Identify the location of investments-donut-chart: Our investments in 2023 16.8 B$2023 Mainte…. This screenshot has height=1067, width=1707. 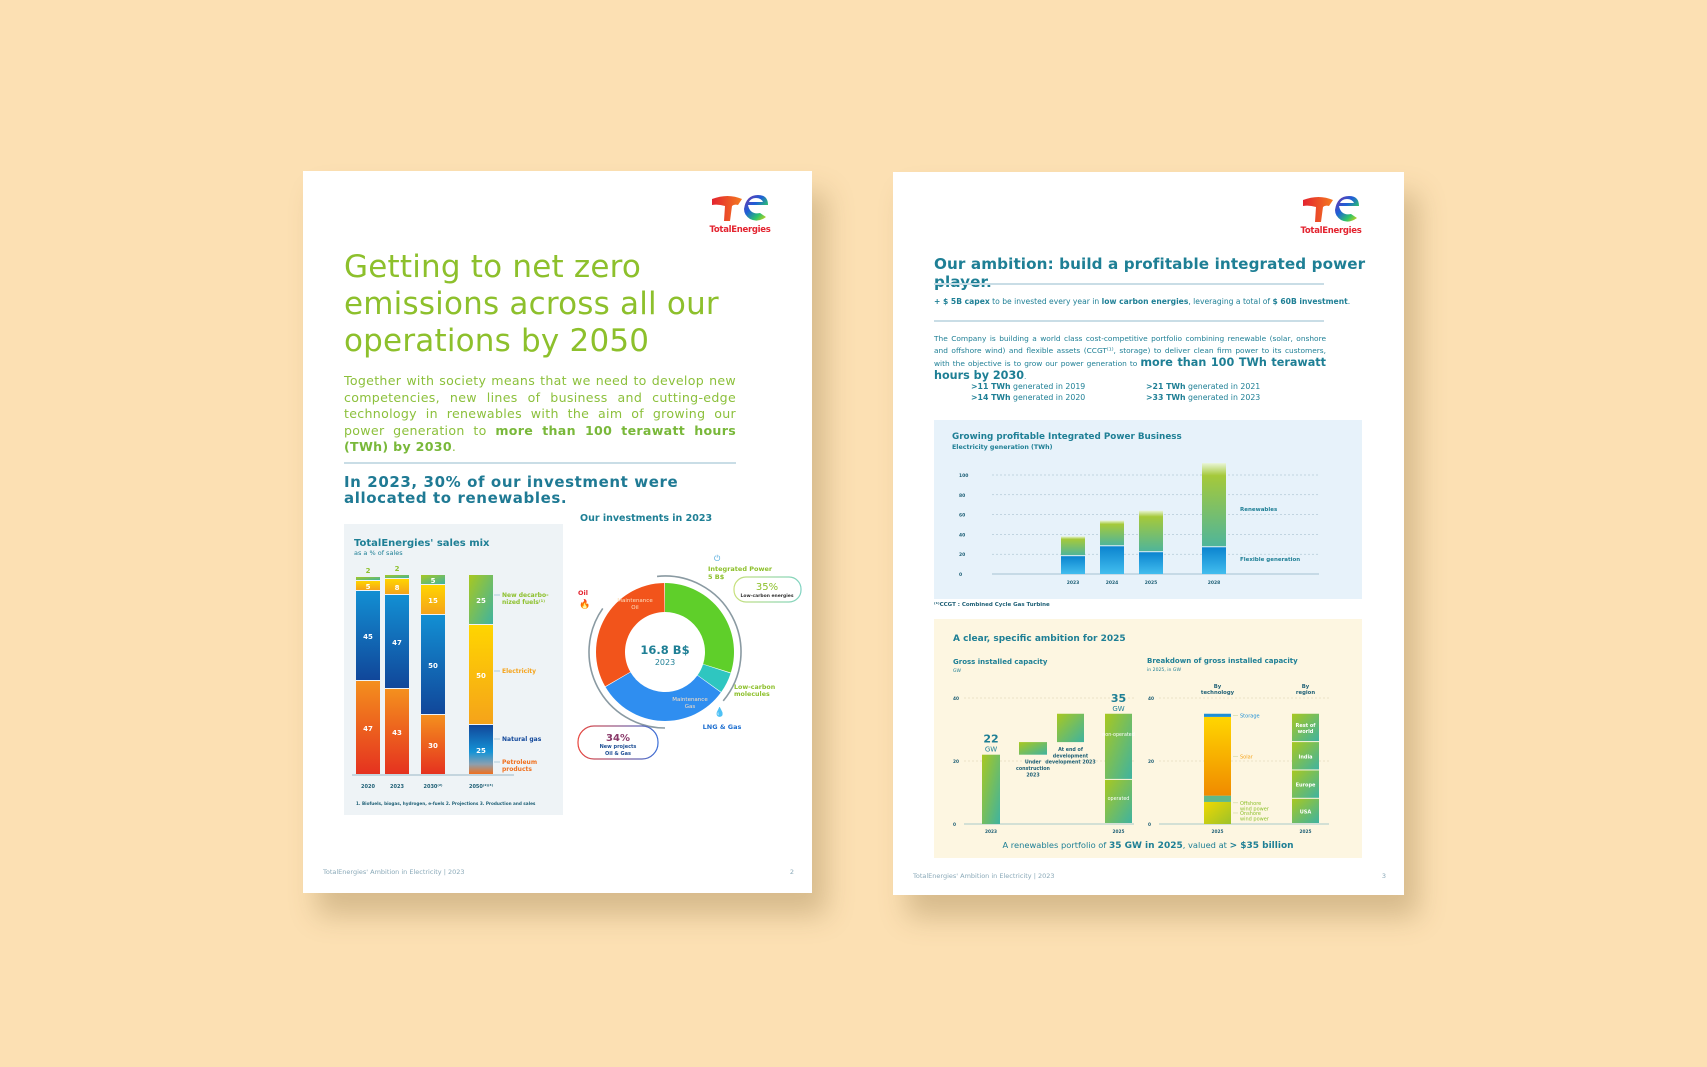
(689, 636).